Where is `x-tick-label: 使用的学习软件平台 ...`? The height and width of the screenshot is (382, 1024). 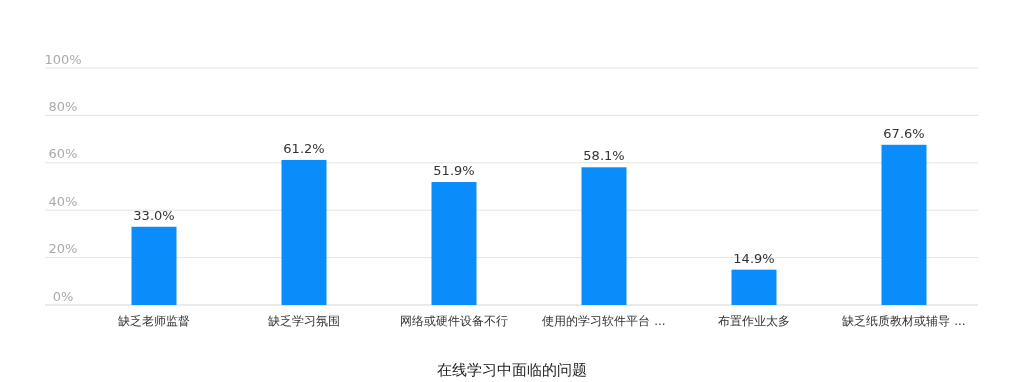
x-tick-label: 使用的学习软件平台 ... is located at coordinates (604, 320).